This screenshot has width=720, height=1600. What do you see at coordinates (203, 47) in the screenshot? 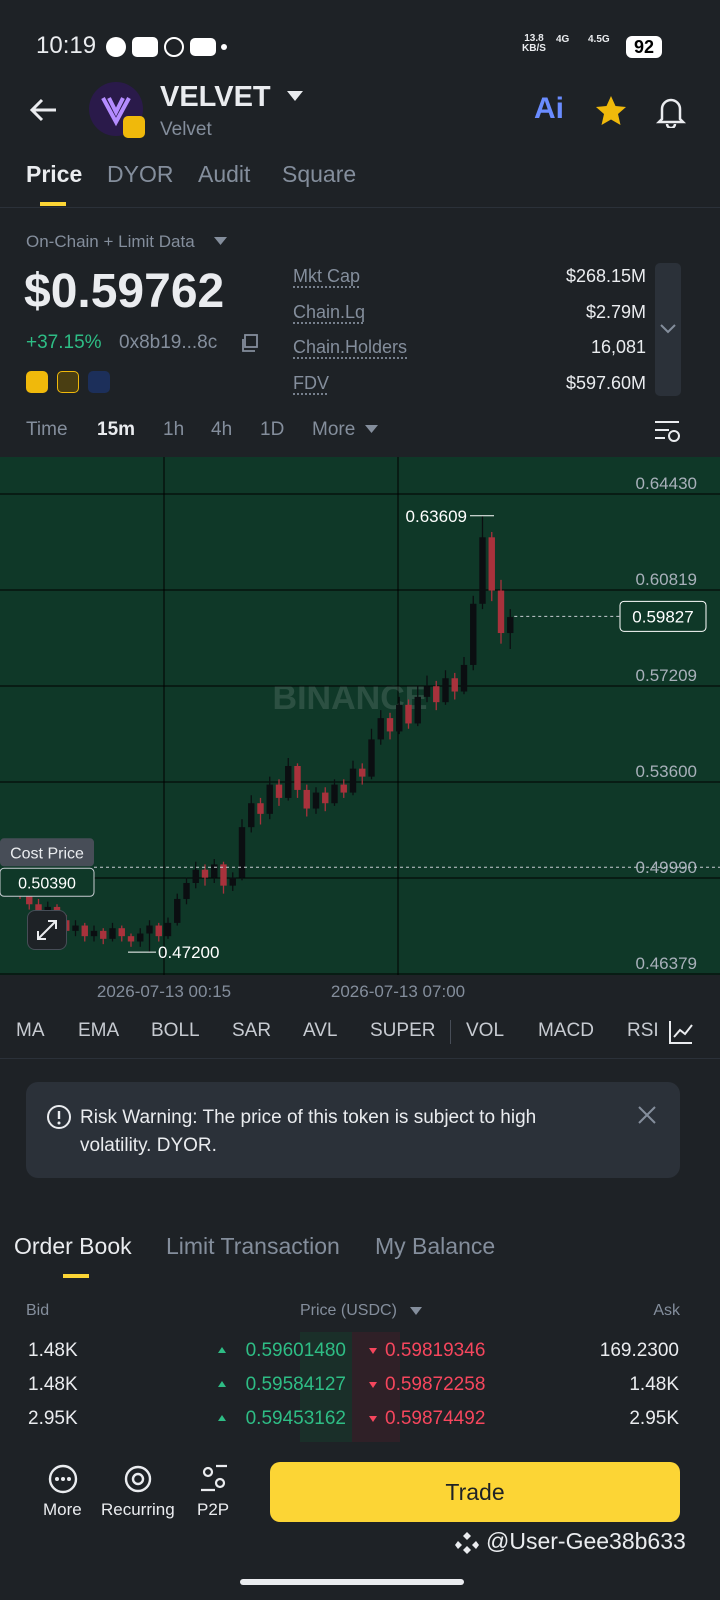
I see `yt-icon` at bounding box center [203, 47].